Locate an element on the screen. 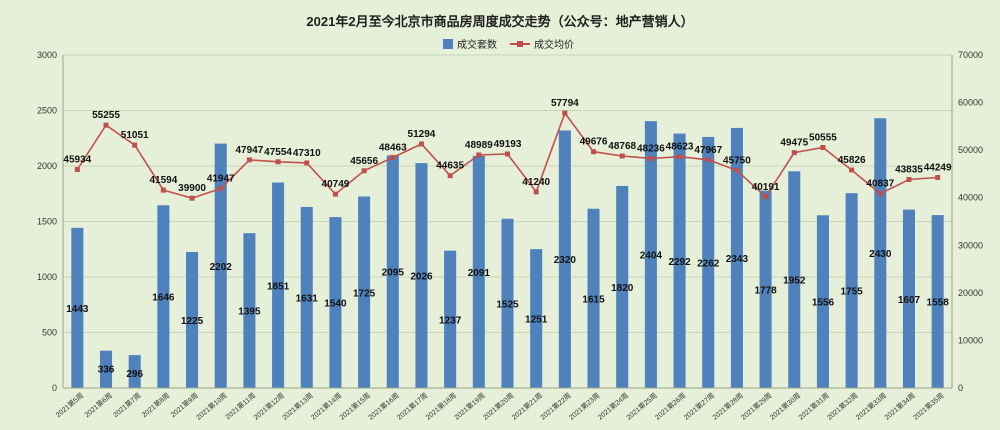 The image size is (1000, 430). x-tick-label: 2021第30周 is located at coordinates (785, 406).